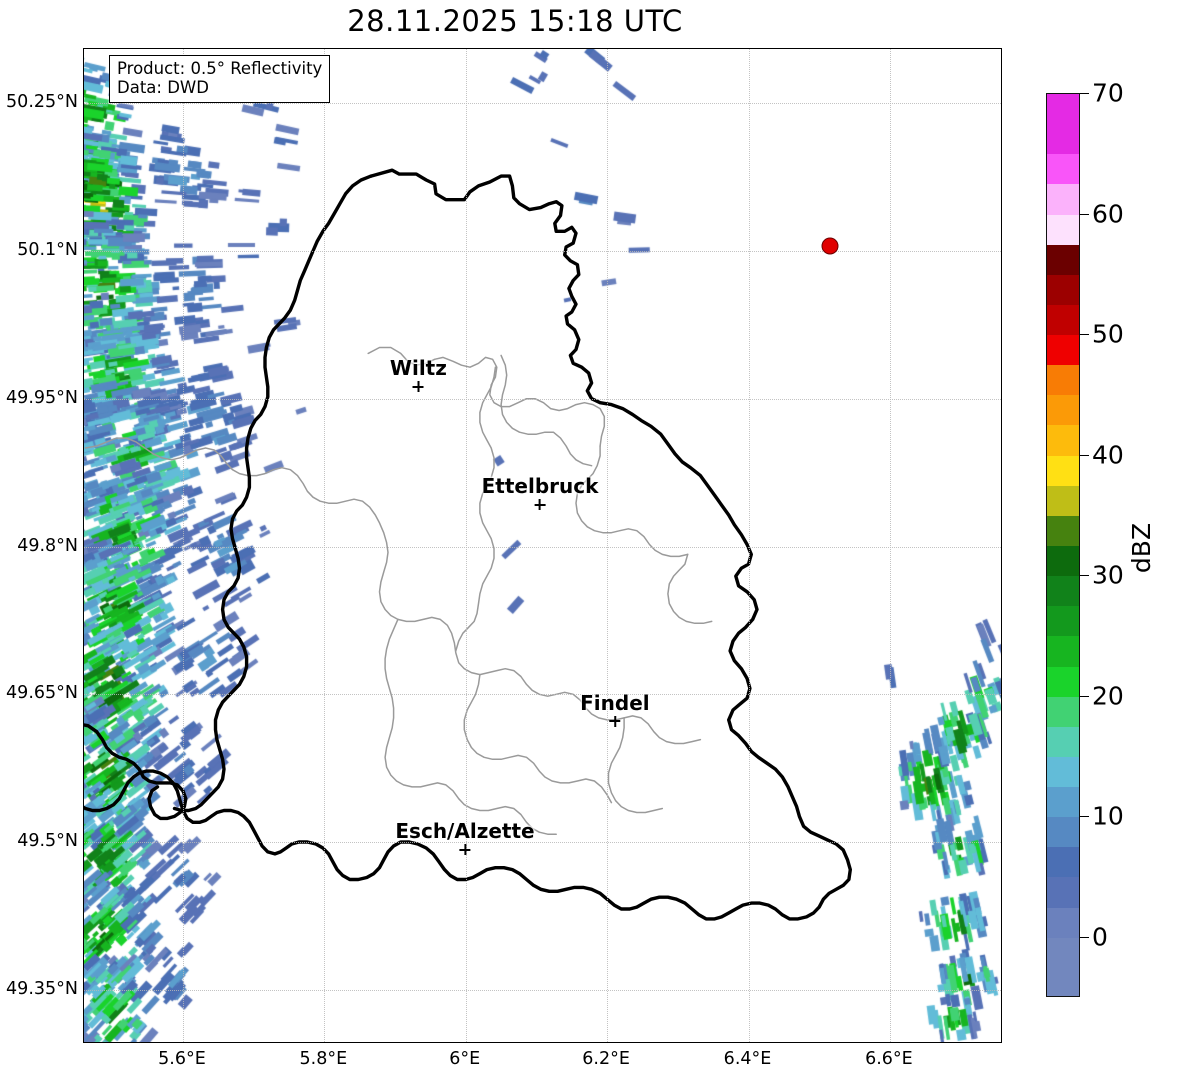 This screenshot has height=1081, width=1184. Describe the element at coordinates (47, 545) in the screenshot. I see `y-axis-tick-3: 49.8°N` at that location.